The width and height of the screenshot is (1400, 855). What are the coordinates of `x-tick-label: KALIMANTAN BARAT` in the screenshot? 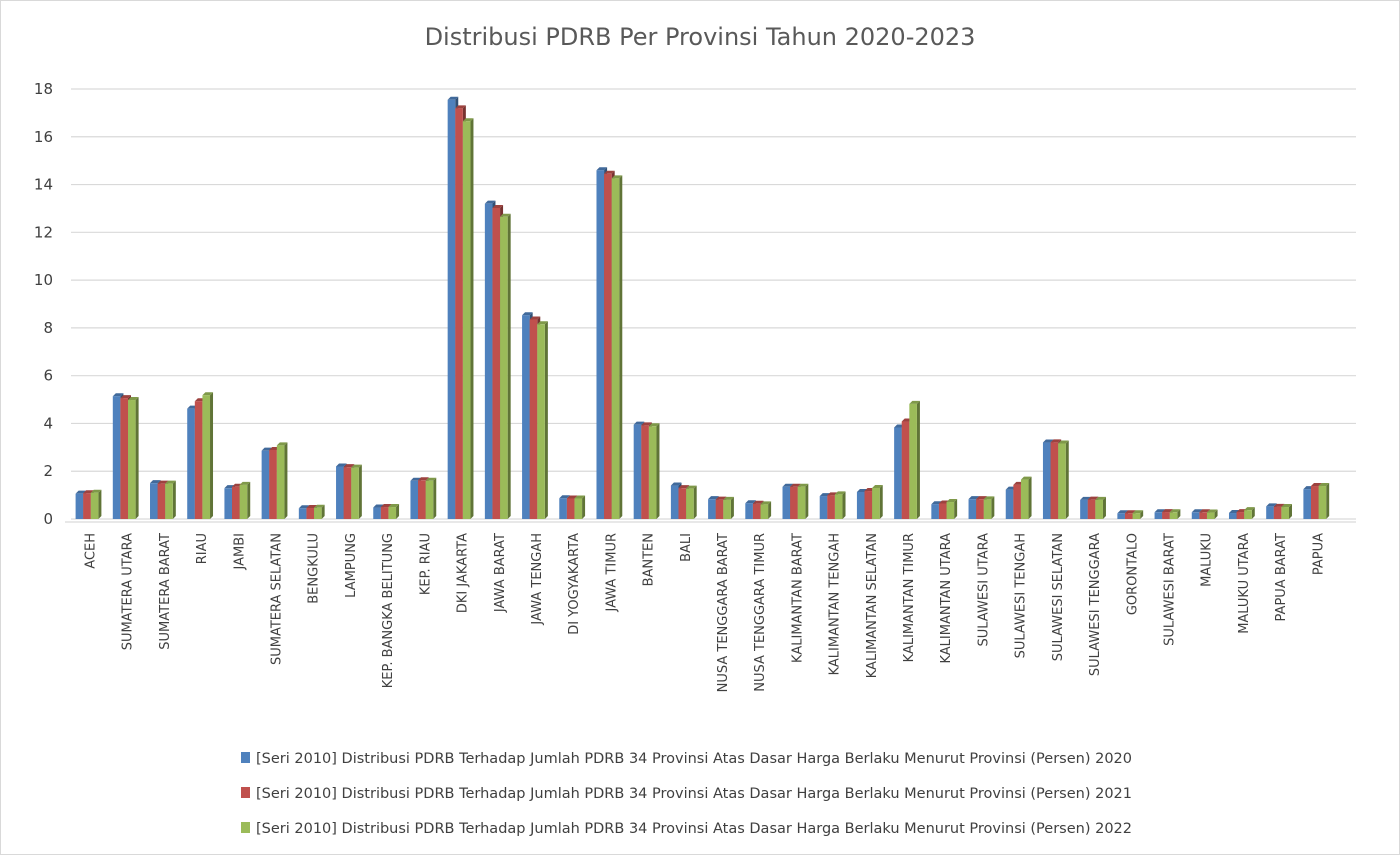 It's located at (797, 598).